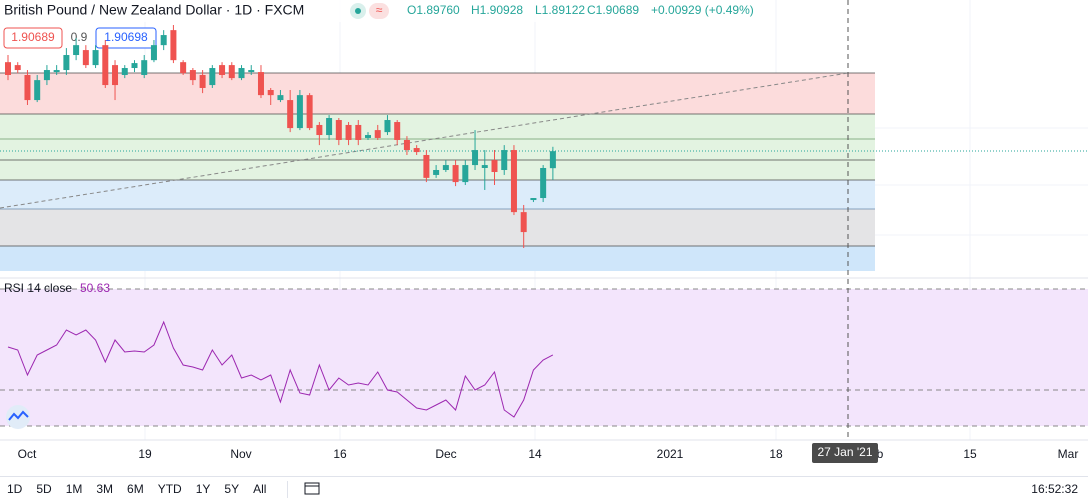 The height and width of the screenshot is (501, 1088). I want to click on ohlc-value: C1.90689, so click(613, 10).